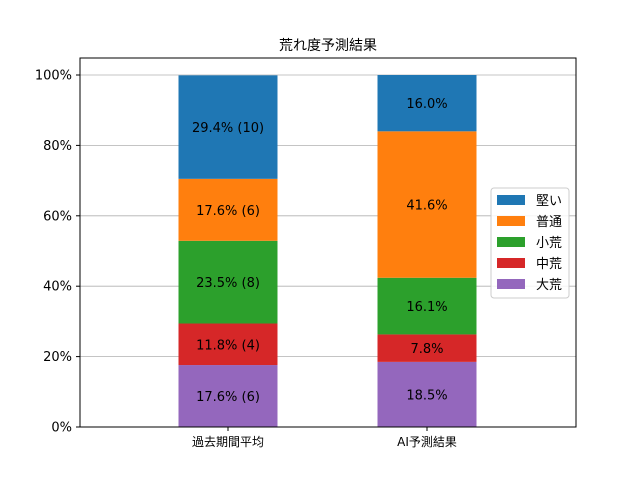  Describe the element at coordinates (57, 252) in the screenshot. I see `y-axis: 0% 20% 40% 60% 80% 100%` at that location.